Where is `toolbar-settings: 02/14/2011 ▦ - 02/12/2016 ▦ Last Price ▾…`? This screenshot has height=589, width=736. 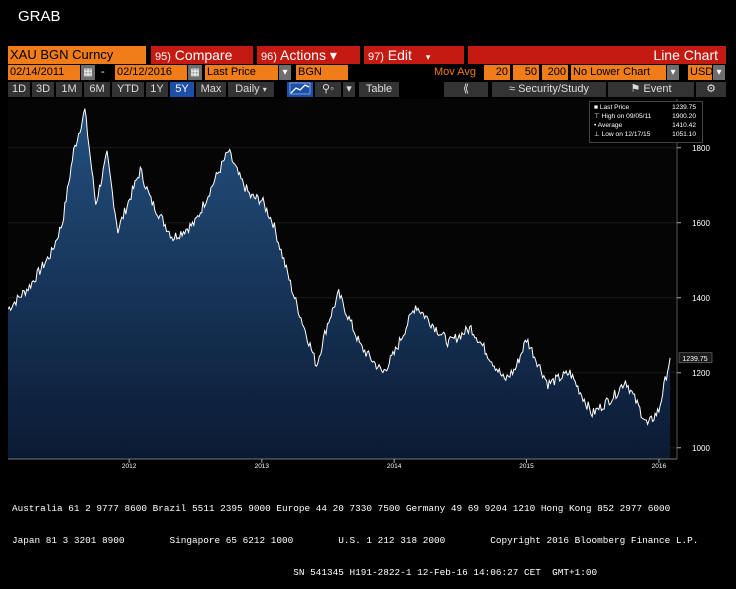
toolbar-settings: 02/14/2011 ▦ - 02/12/2016 ▦ Last Price ▾… is located at coordinates (367, 73).